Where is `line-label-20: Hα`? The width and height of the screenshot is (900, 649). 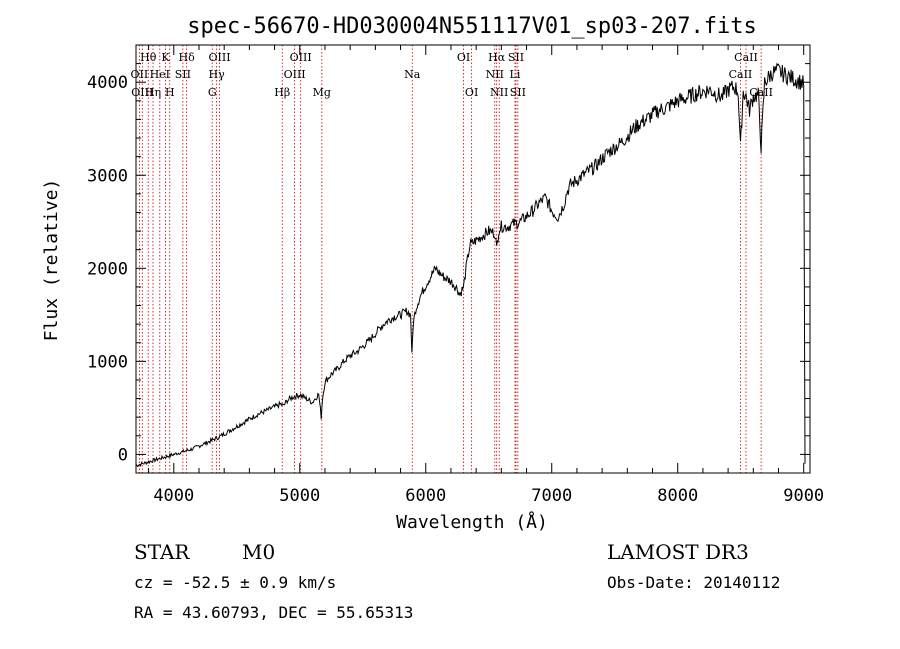 line-label-20: Hα is located at coordinates (497, 57).